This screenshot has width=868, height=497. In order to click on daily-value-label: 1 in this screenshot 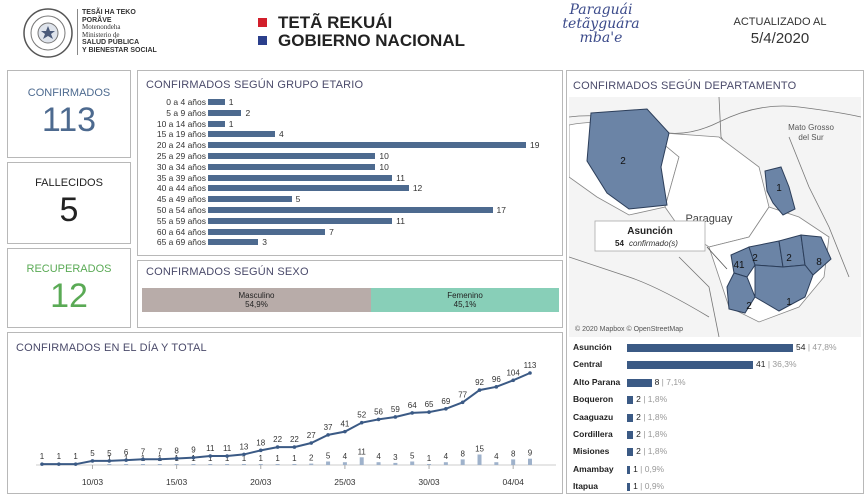, I will do `click(244, 458)`.